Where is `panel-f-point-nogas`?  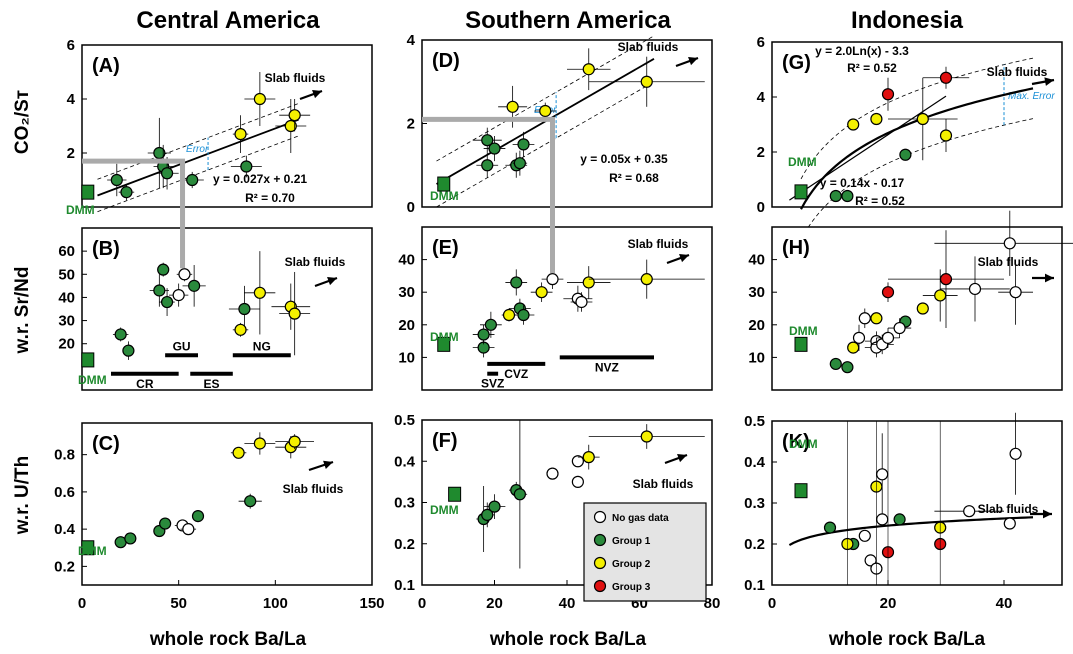
panel-f-point-nogas is located at coordinates (577, 481).